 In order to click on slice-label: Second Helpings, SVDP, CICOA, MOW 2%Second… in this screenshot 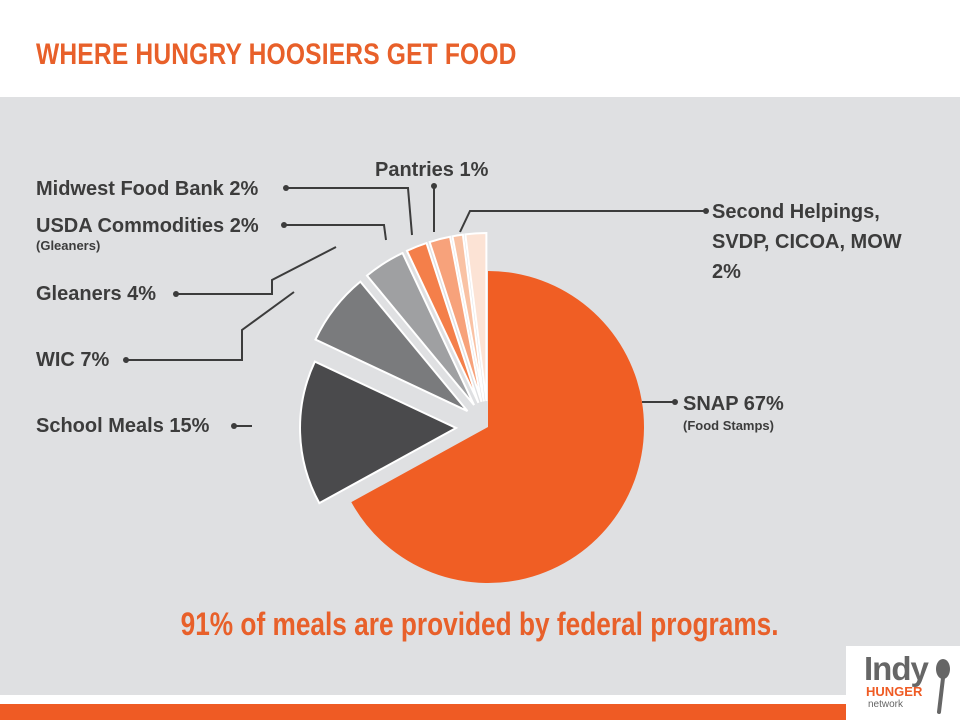, I will do `click(807, 242)`.